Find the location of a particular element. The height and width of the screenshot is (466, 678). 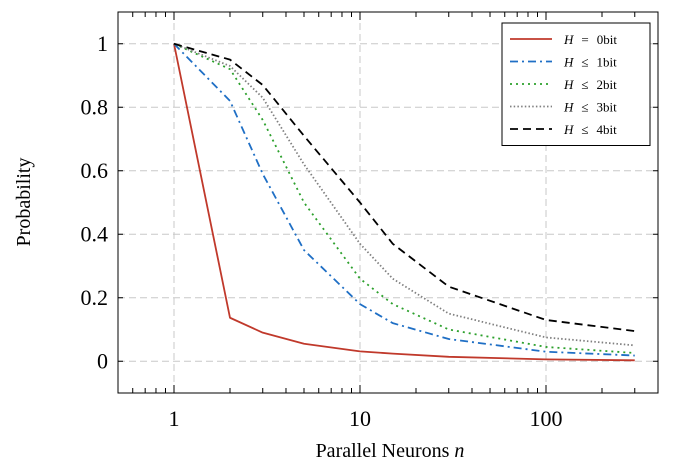

x-tick-label: 10 is located at coordinates (360, 418).